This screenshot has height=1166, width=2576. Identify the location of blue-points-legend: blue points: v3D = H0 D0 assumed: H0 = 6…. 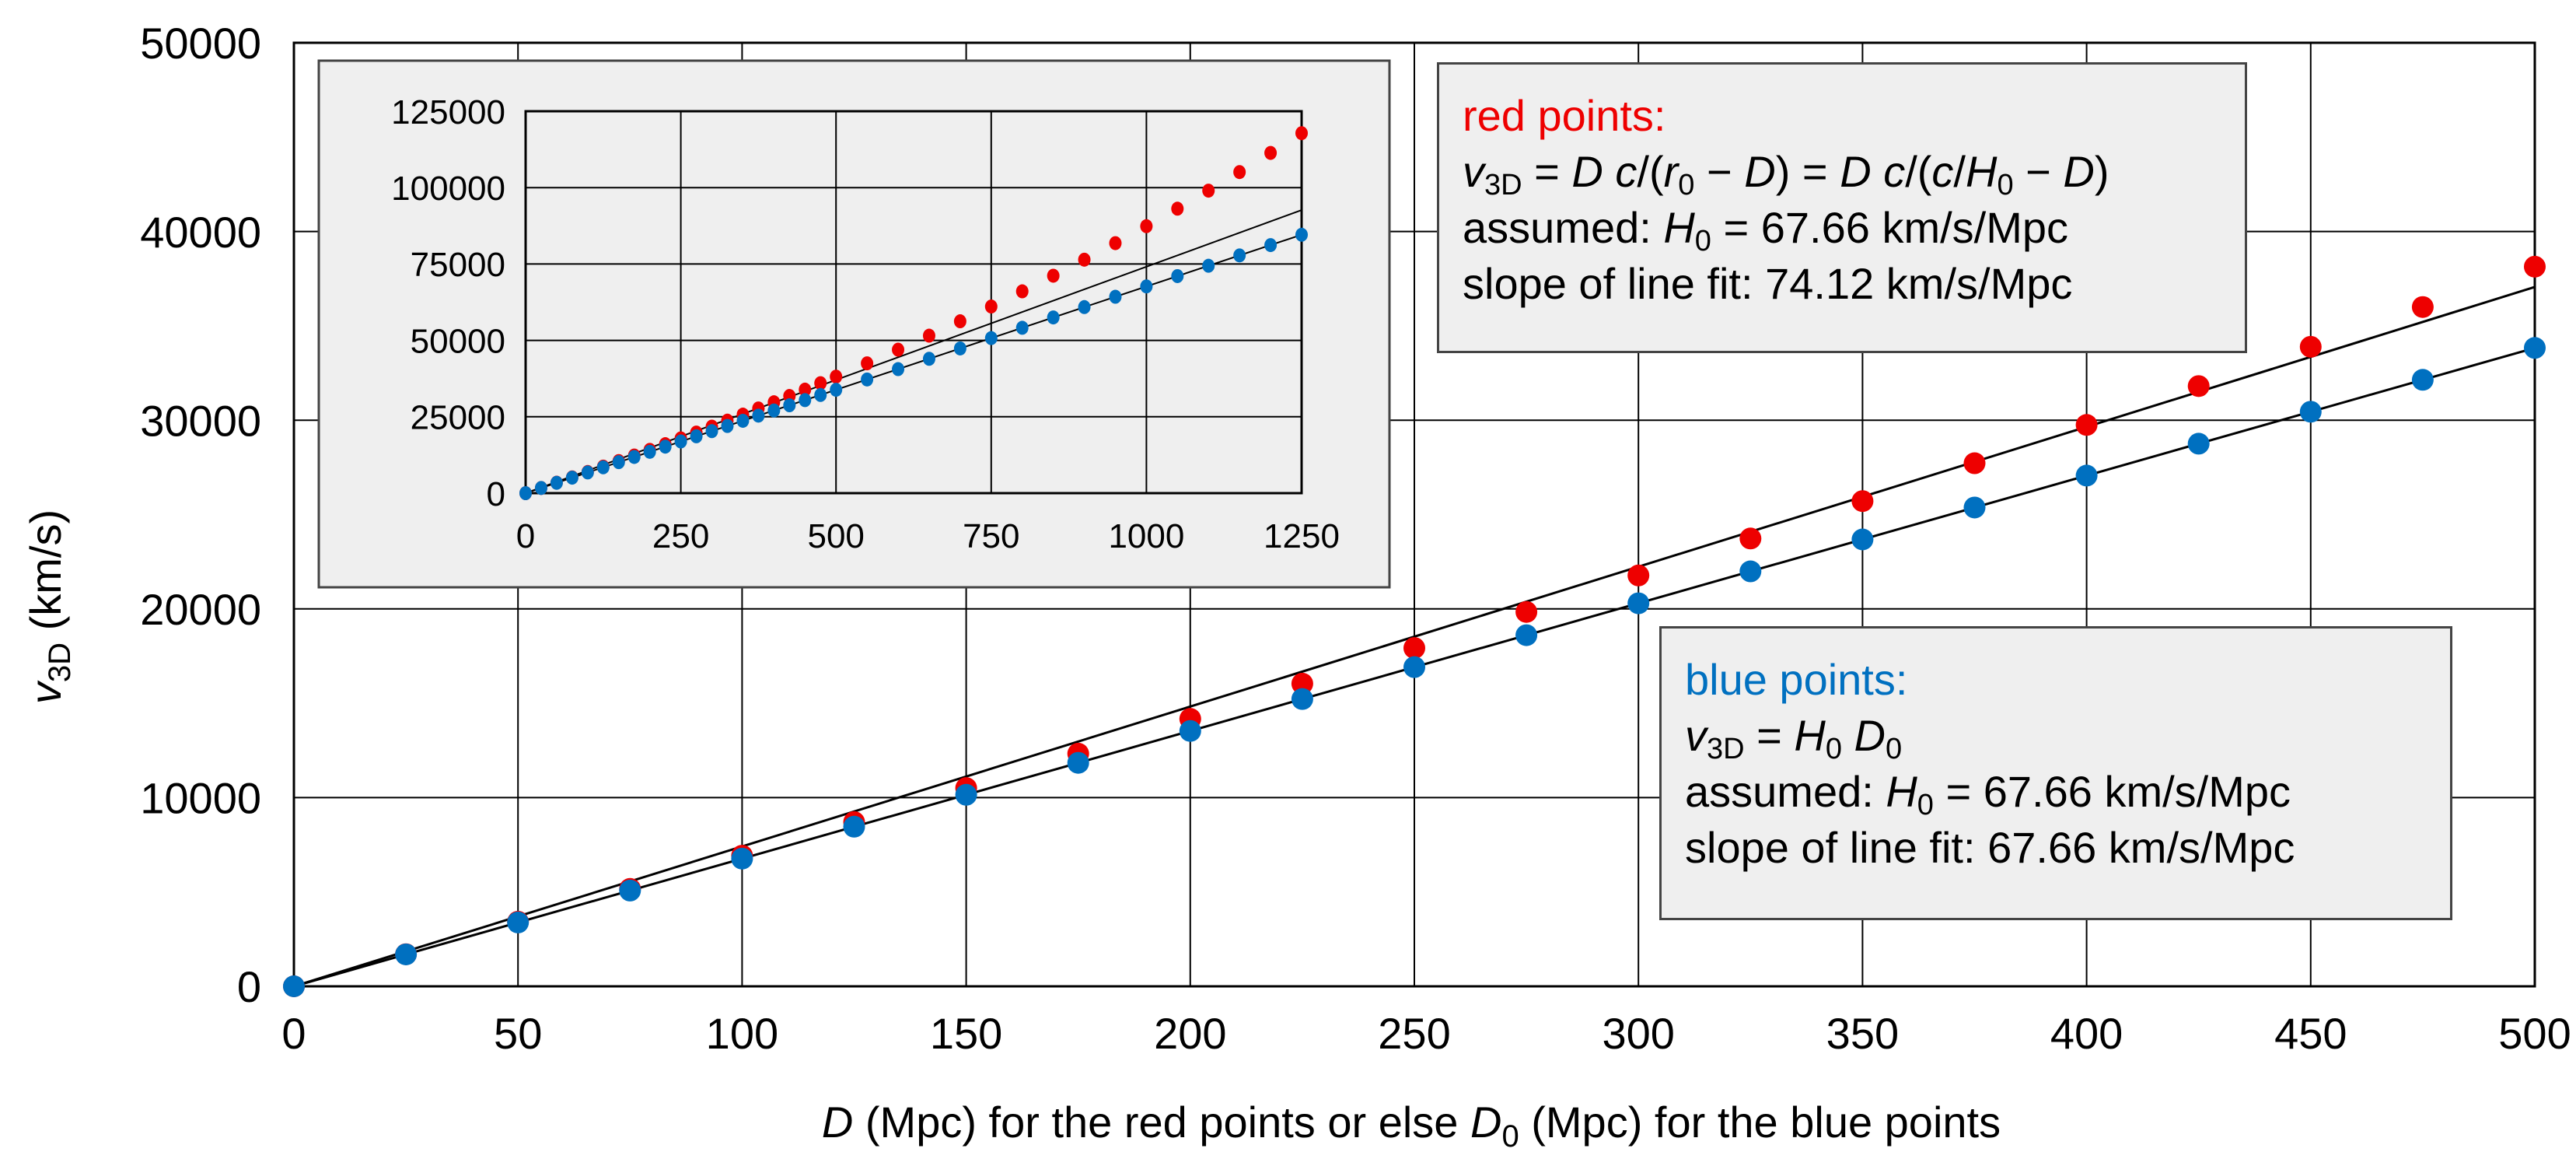
(2055, 773).